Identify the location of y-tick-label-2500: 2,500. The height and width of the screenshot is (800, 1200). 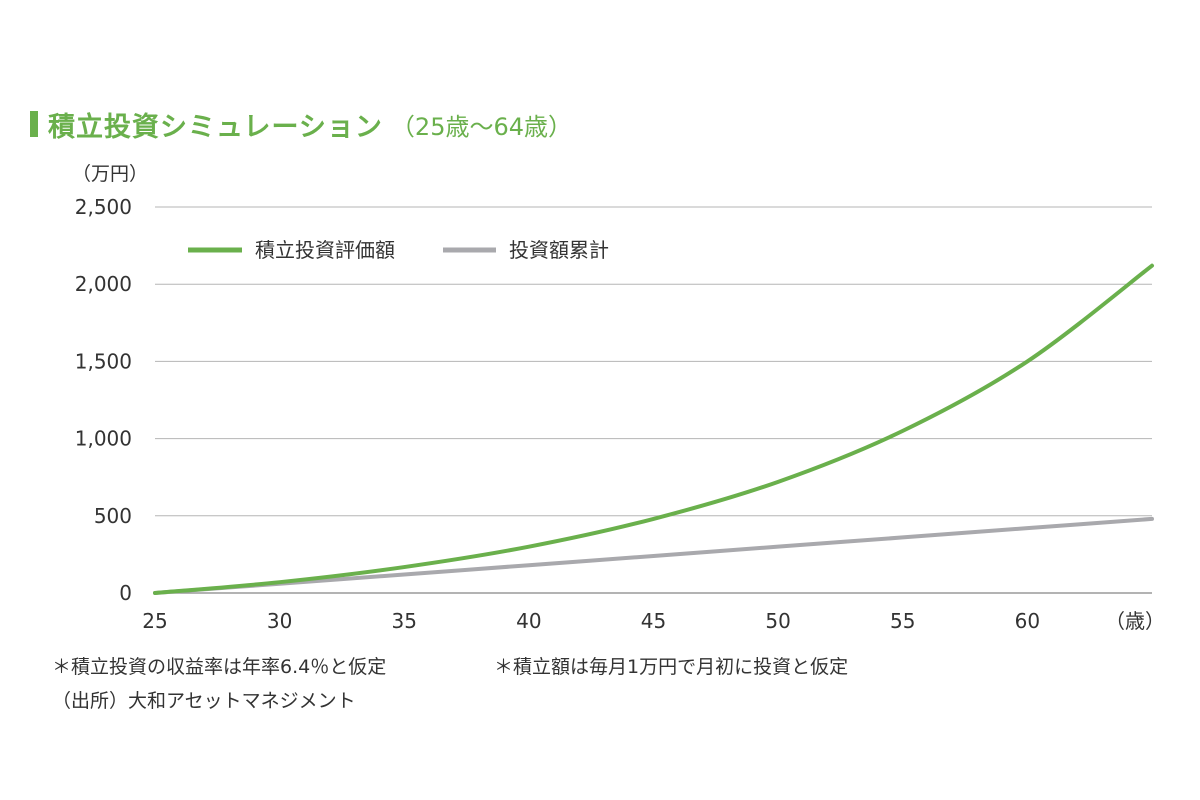
(103, 207).